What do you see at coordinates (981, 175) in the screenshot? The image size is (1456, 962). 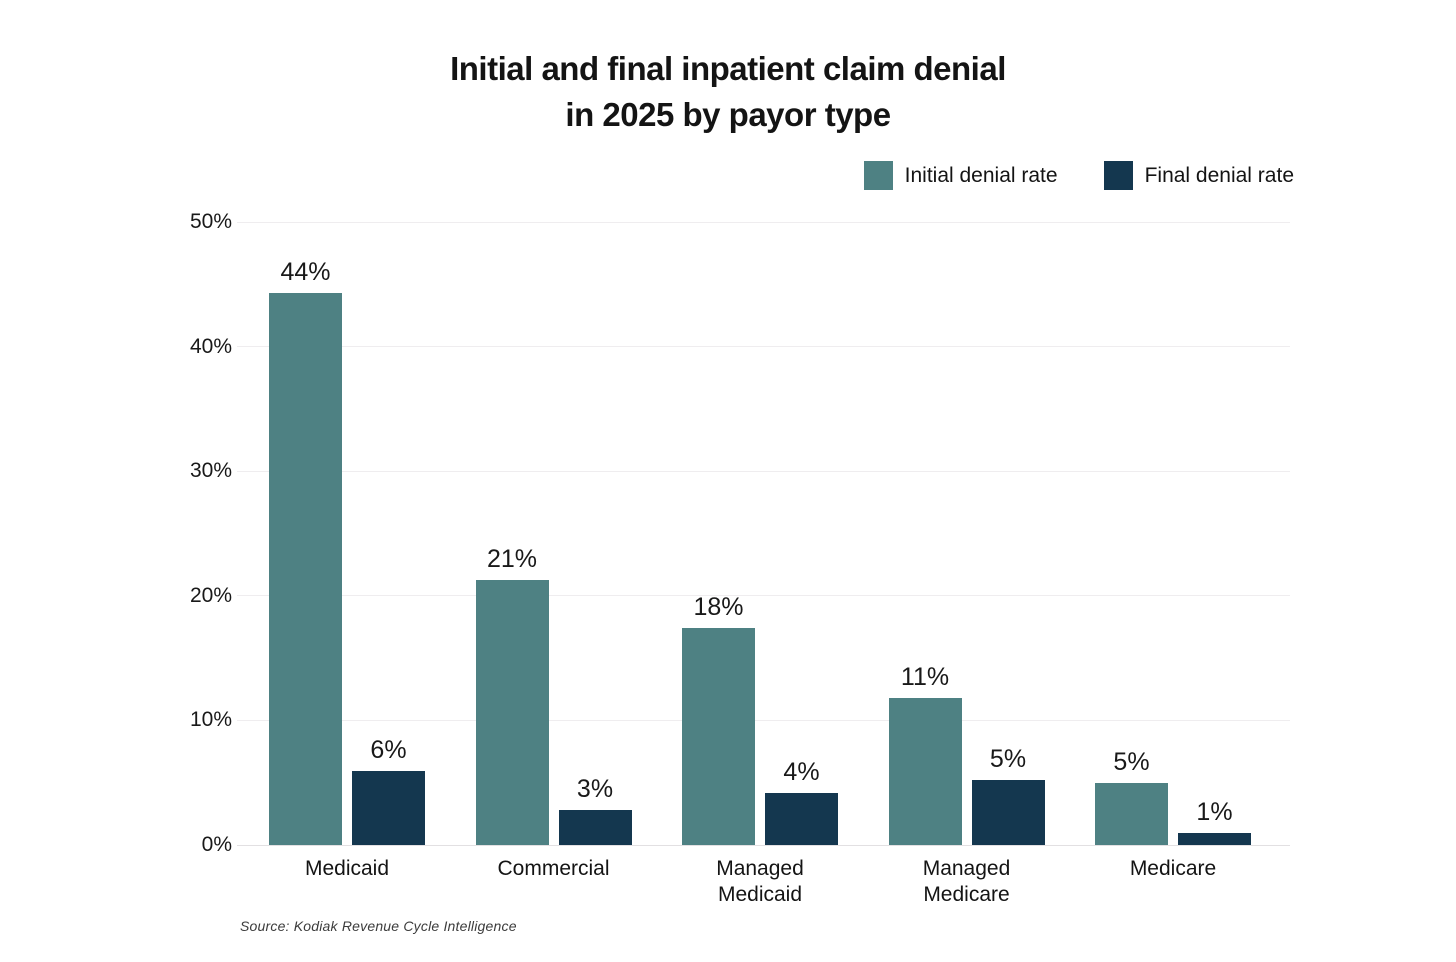 I see `legend-label-initial: Initial denial rate` at bounding box center [981, 175].